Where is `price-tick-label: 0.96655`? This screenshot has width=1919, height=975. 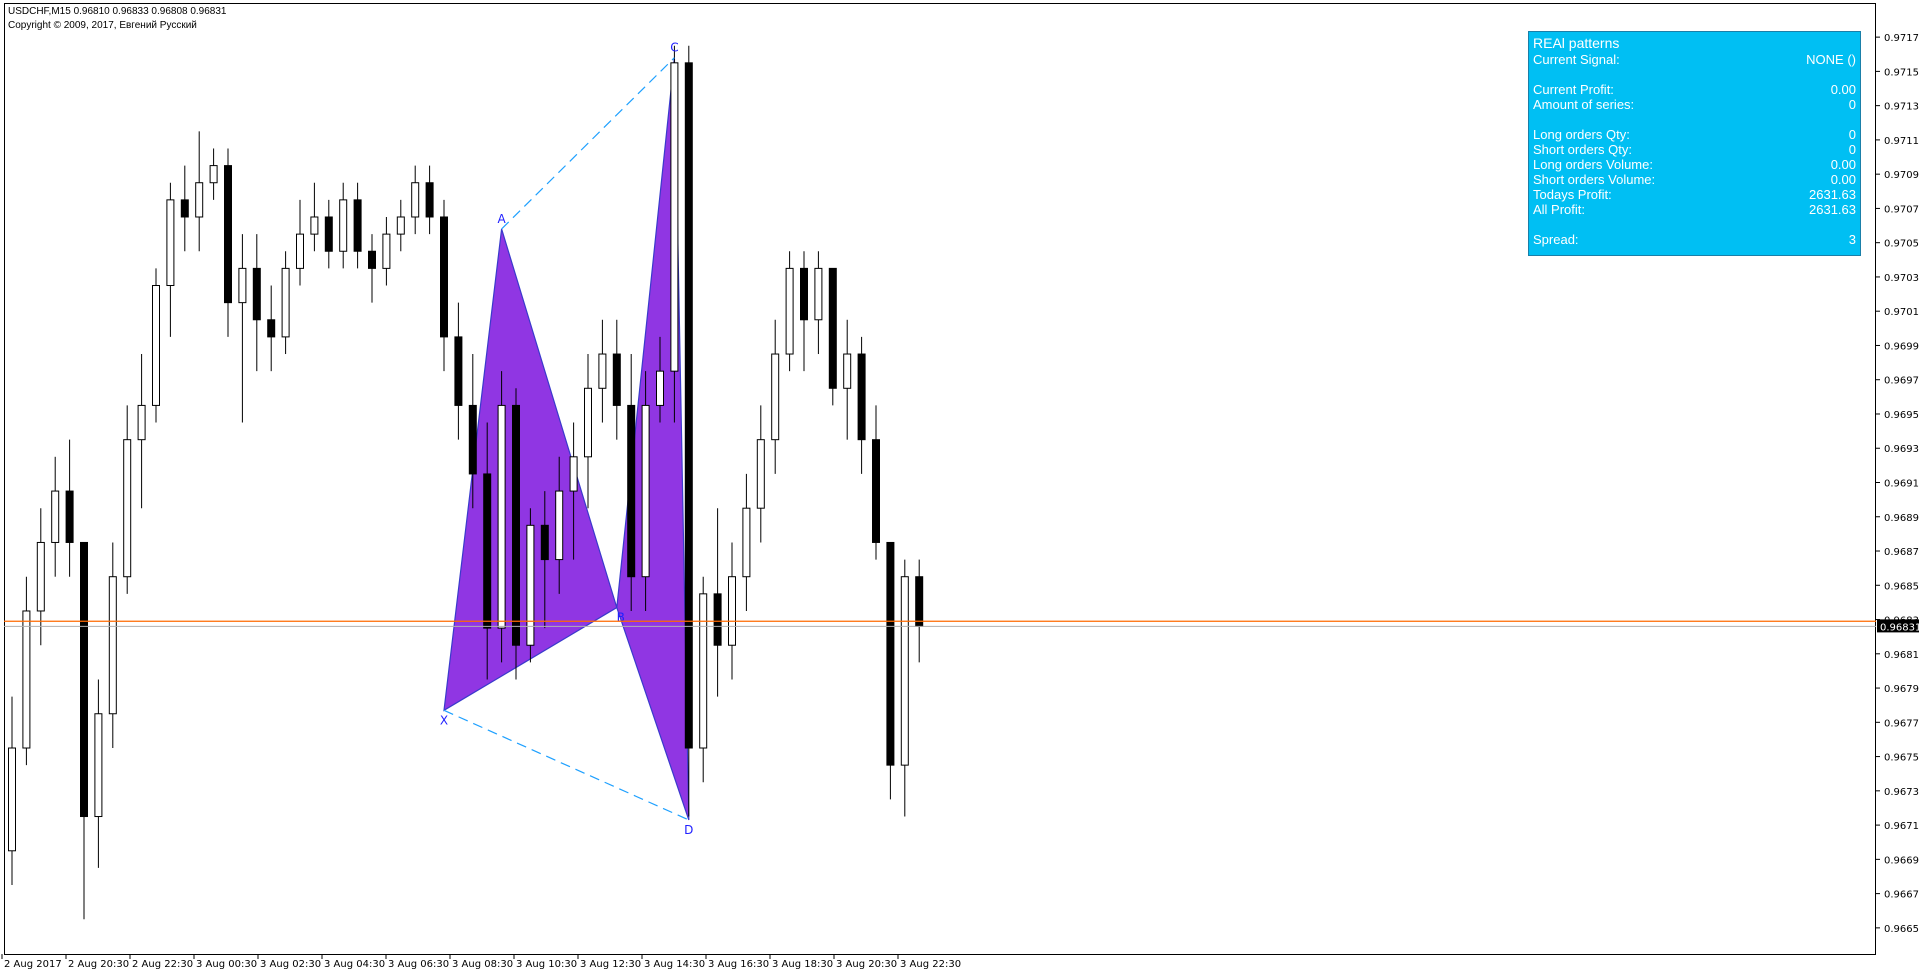
price-tick-label: 0.96655 is located at coordinates (1901, 929).